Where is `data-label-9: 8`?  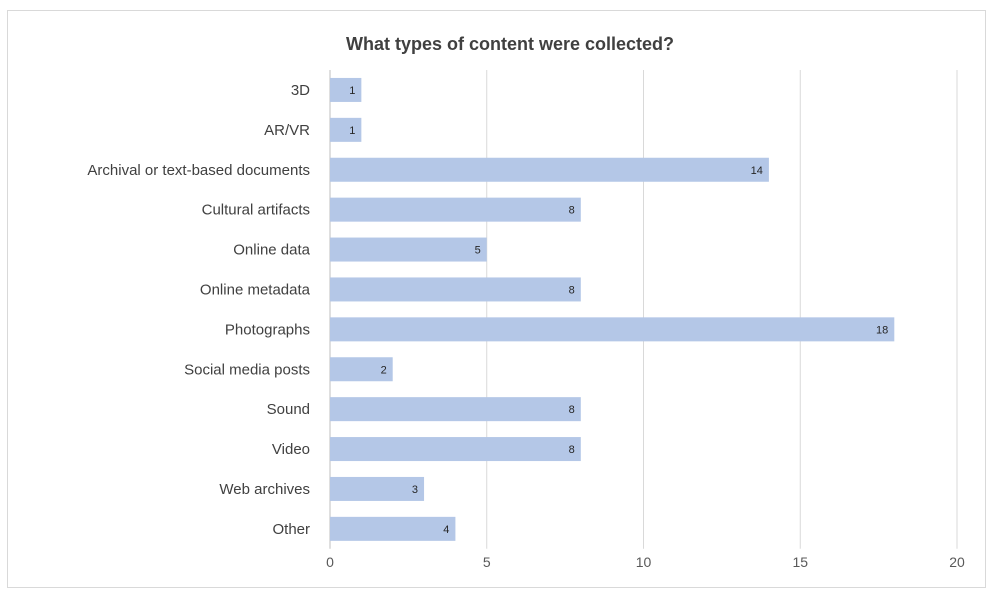 data-label-9: 8 is located at coordinates (572, 410).